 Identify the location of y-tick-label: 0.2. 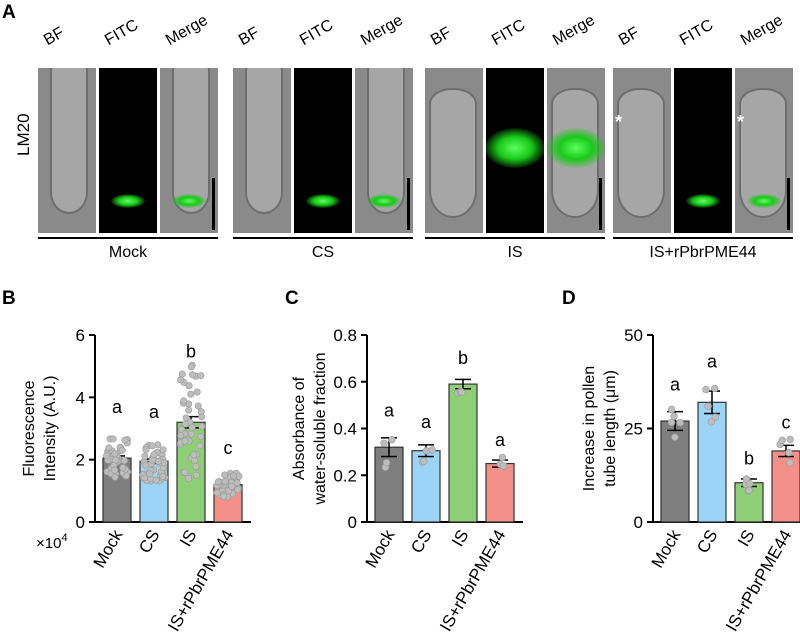
(345, 475).